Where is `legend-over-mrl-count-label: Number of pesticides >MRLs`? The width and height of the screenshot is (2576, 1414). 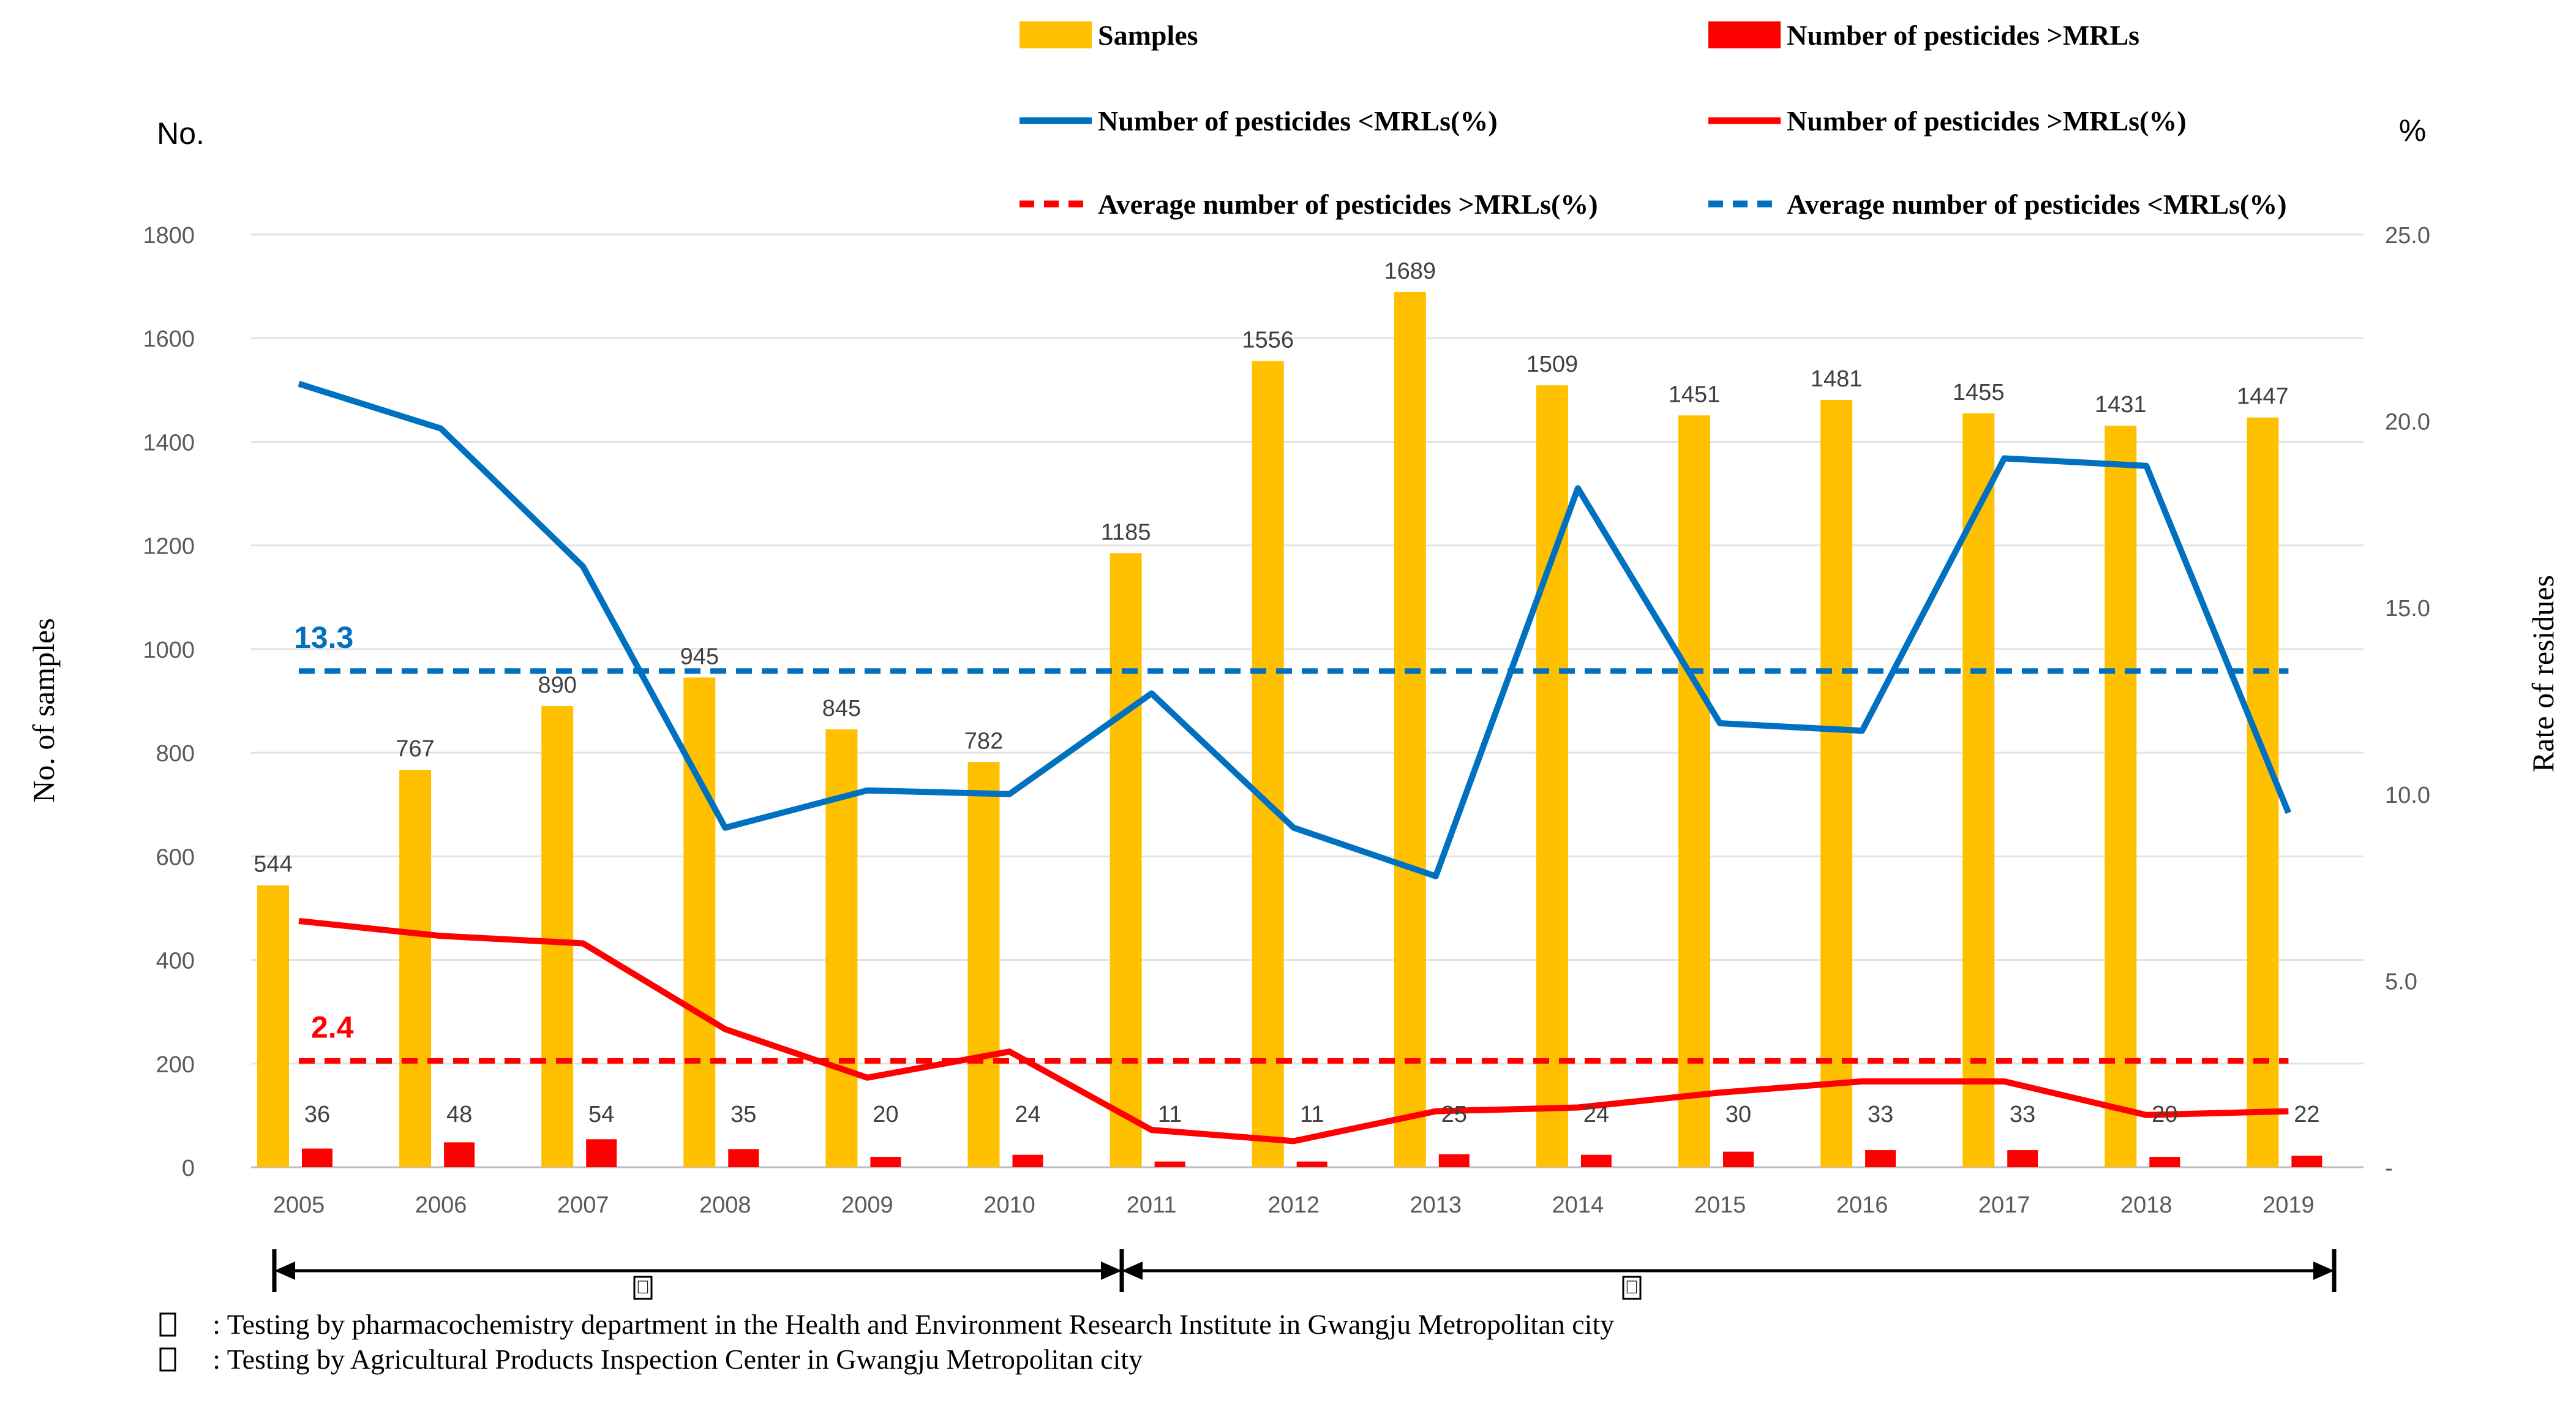 legend-over-mrl-count-label: Number of pesticides >MRLs is located at coordinates (1963, 35).